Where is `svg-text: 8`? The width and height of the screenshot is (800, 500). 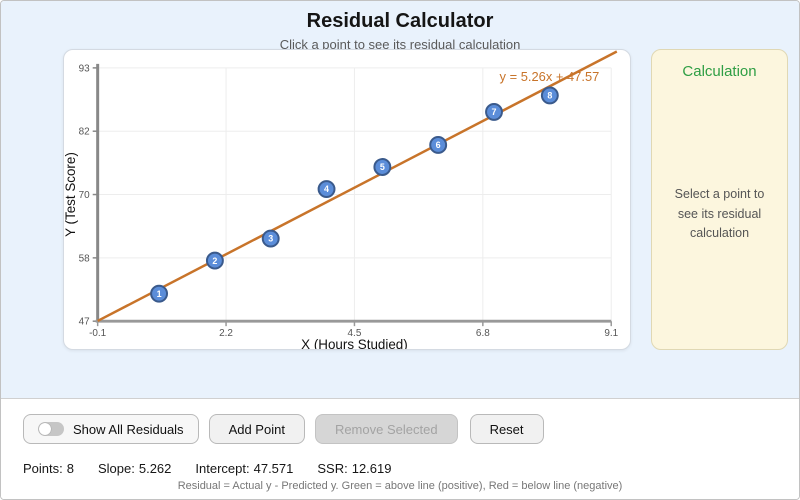 svg-text: 8 is located at coordinates (549, 96).